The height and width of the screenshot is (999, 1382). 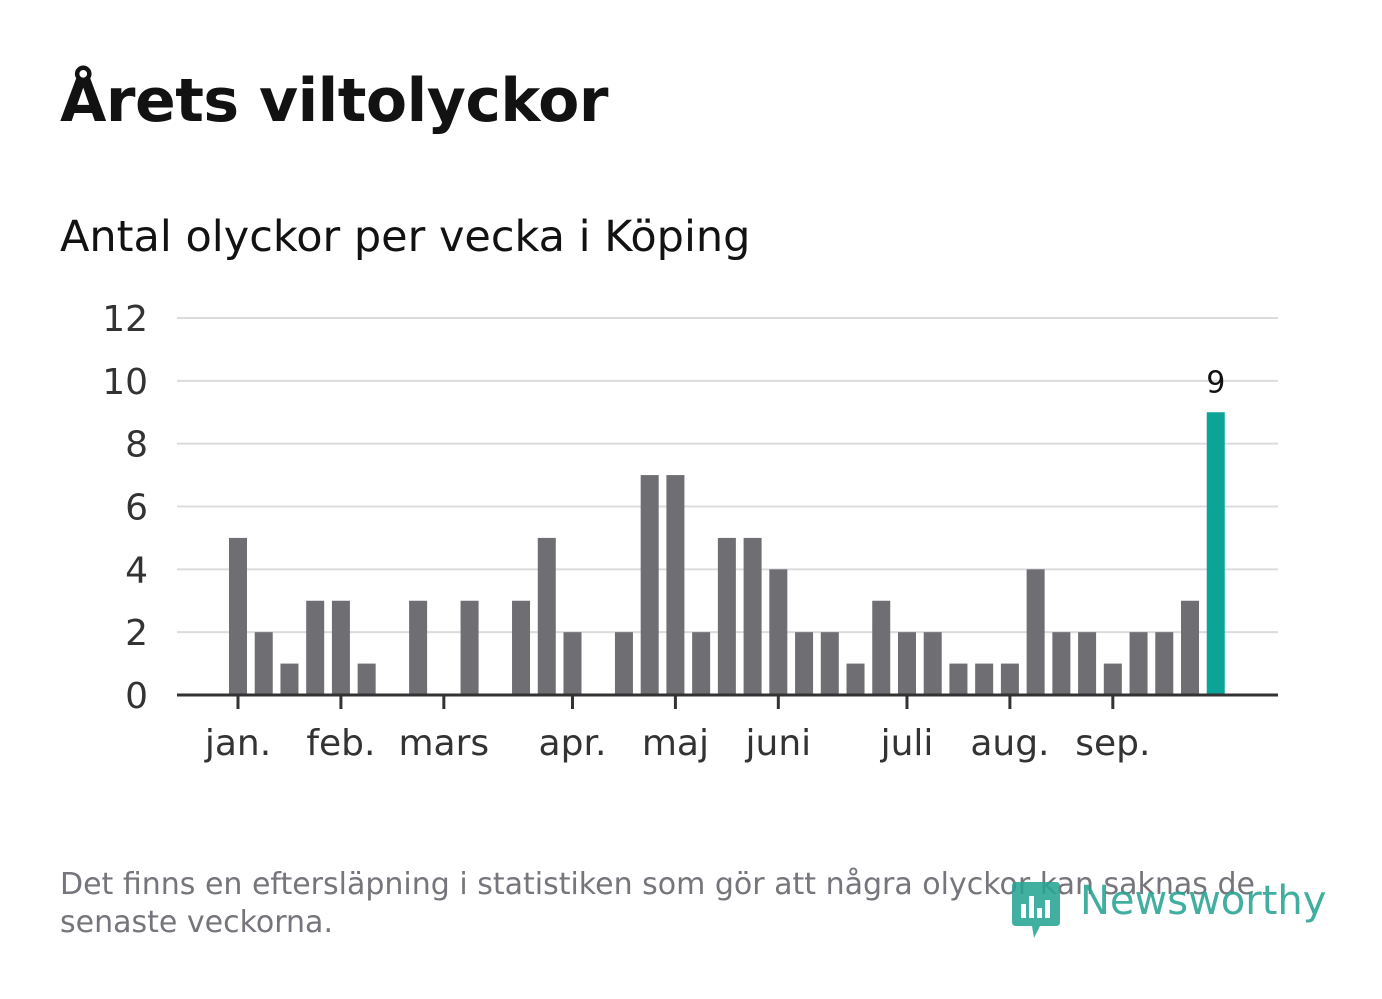 I want to click on y-axis-ticks: 0 2 4 6 8 10 12, so click(x=125, y=508).